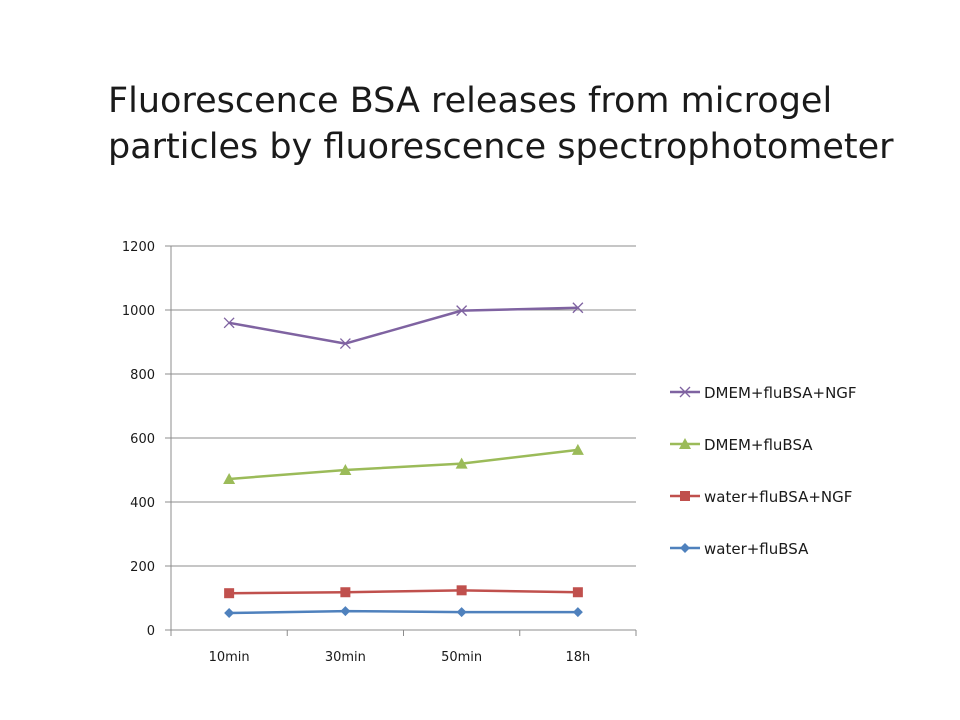  I want to click on legend-entry-3: water+fluBSA, so click(739, 549).